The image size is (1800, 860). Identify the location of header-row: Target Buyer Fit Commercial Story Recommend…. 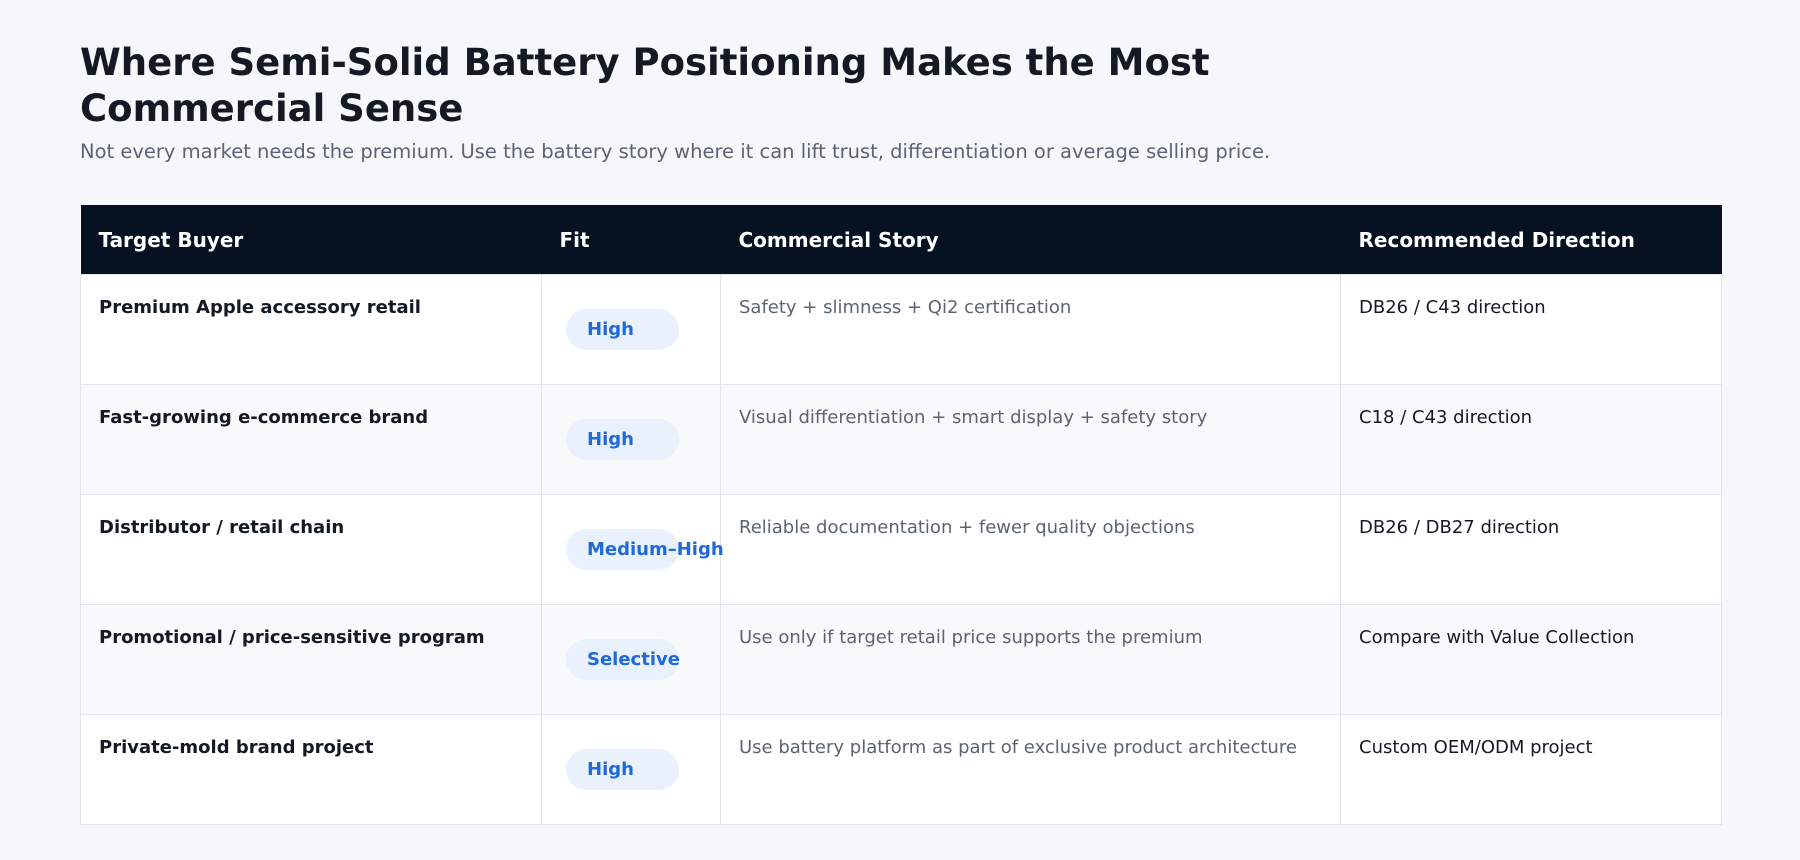
(901, 240).